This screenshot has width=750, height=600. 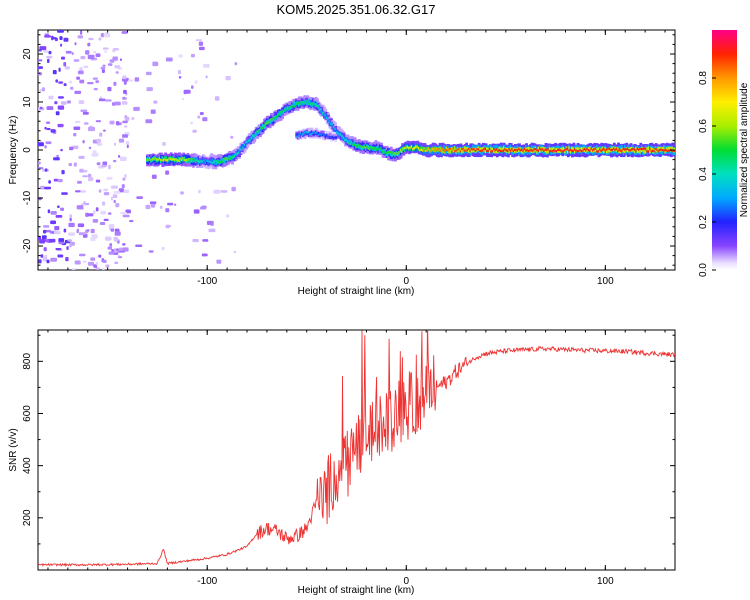 What do you see at coordinates (703, 270) in the screenshot?
I see `colorbar-tick-label: 0.0` at bounding box center [703, 270].